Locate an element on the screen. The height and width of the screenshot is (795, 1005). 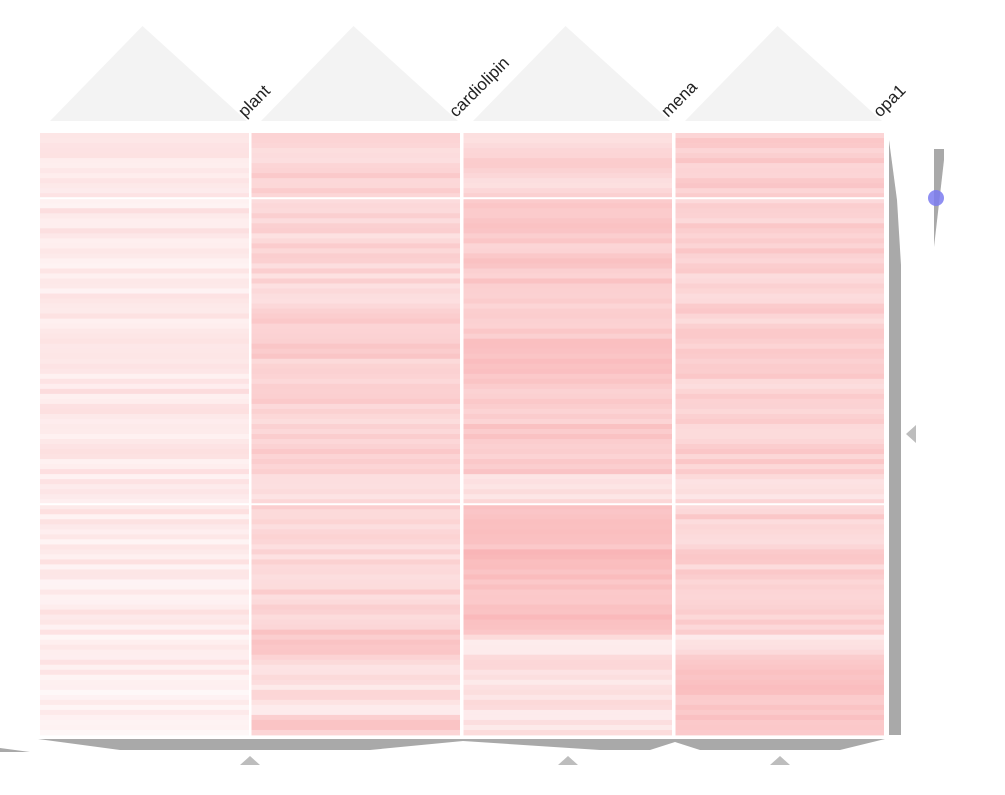
color-legend is located at coordinates (936, 198).